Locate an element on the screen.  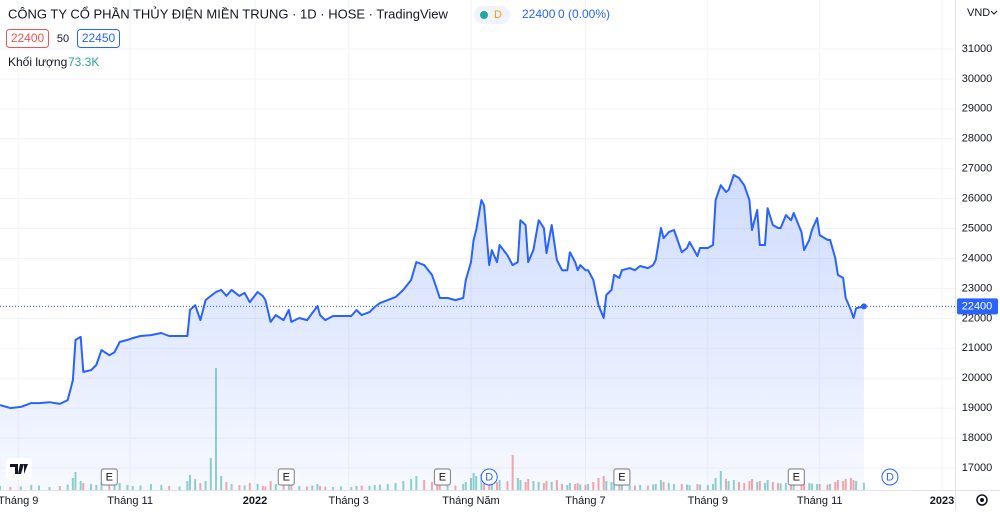
bid: 22400 is located at coordinates (28, 38).